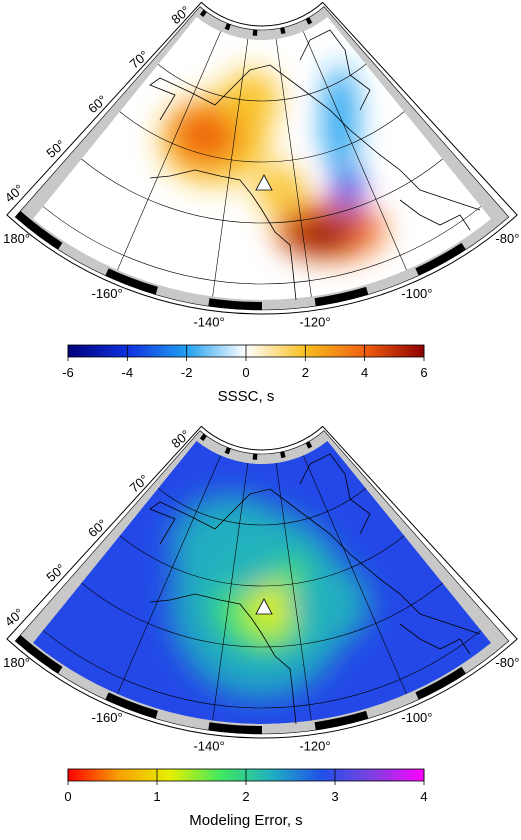 The image size is (521, 840). What do you see at coordinates (68, 372) in the screenshot?
I see `colorbar-tick-label: -6` at bounding box center [68, 372].